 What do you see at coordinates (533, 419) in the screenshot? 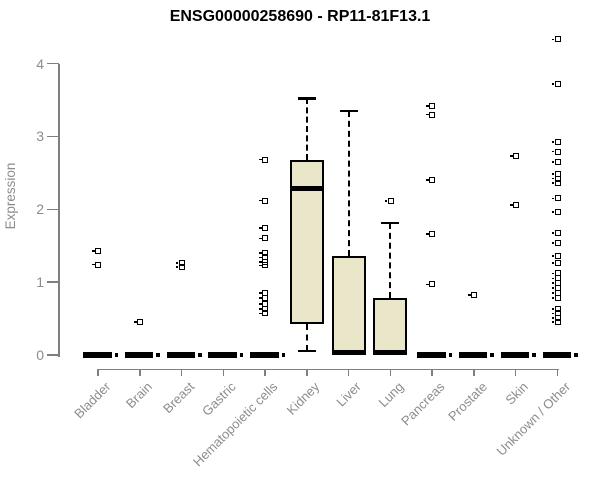
I see `x-tick-label: Unknown / Other` at bounding box center [533, 419].